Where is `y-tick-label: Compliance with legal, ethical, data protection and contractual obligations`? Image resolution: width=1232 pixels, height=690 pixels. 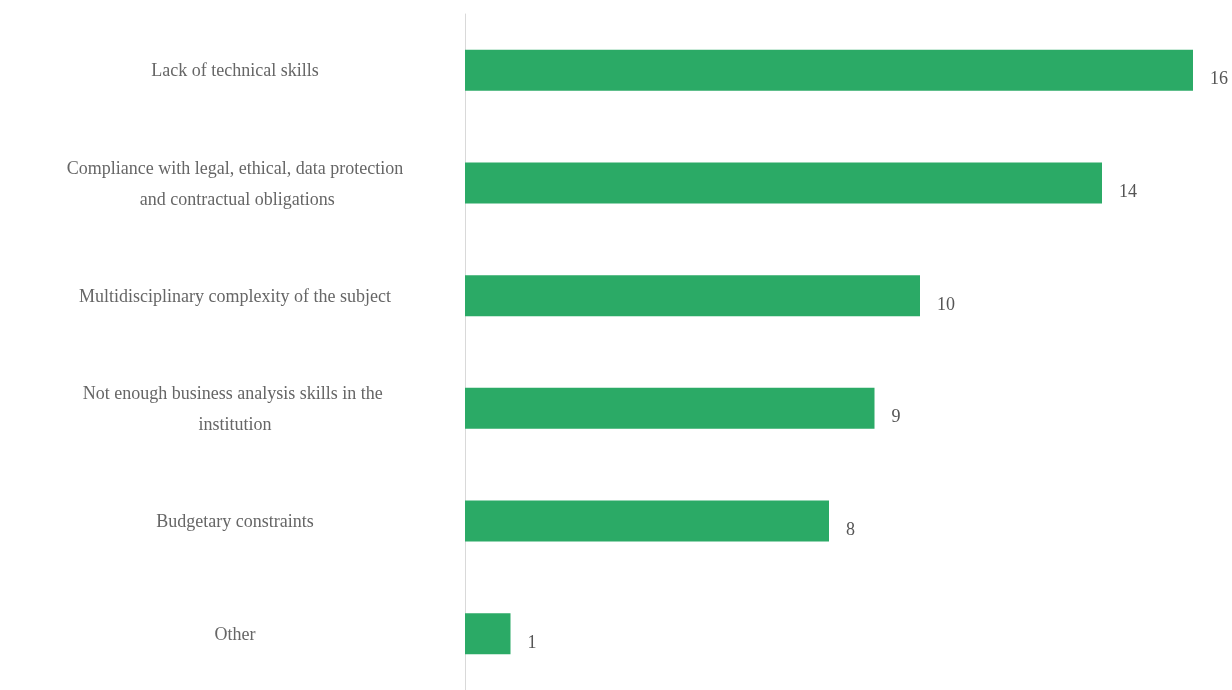
y-tick-label: Compliance with legal, ethical, data protection and contractual obligations is located at coordinates (235, 183).